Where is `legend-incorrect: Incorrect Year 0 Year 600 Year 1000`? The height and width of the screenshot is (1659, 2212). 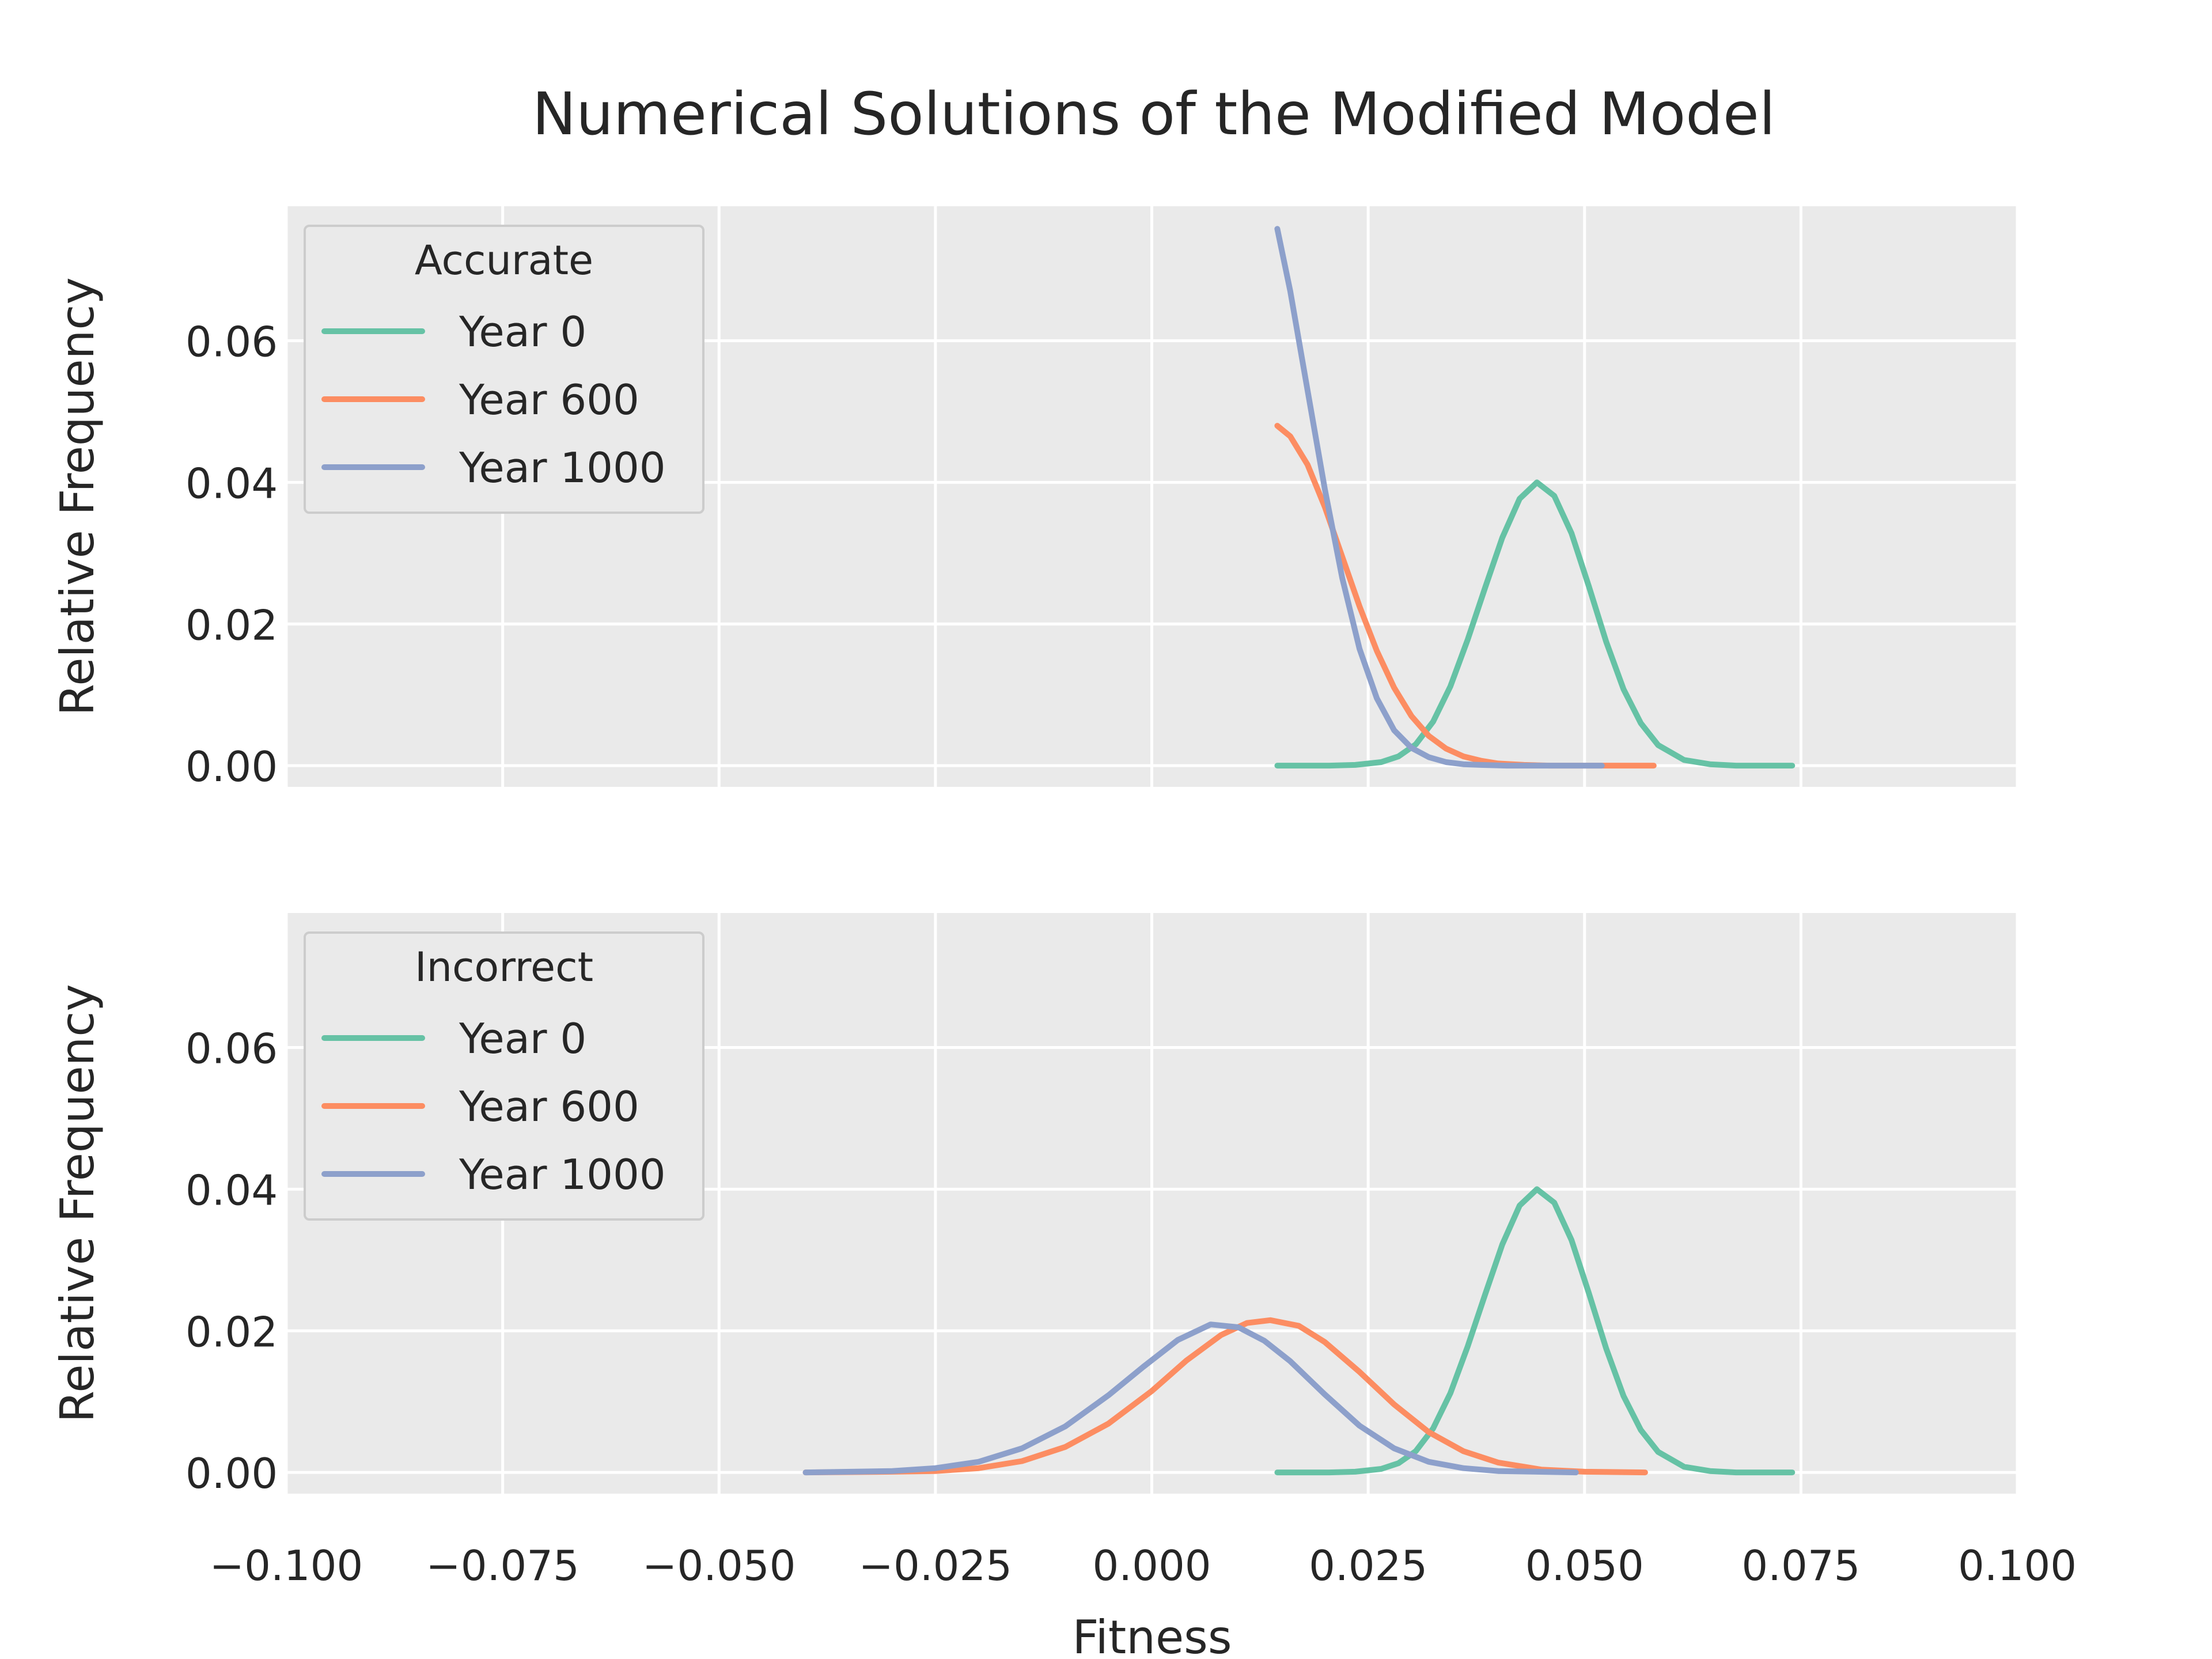
legend-incorrect: Incorrect Year 0 Year 600 Year 1000 is located at coordinates (504, 1076).